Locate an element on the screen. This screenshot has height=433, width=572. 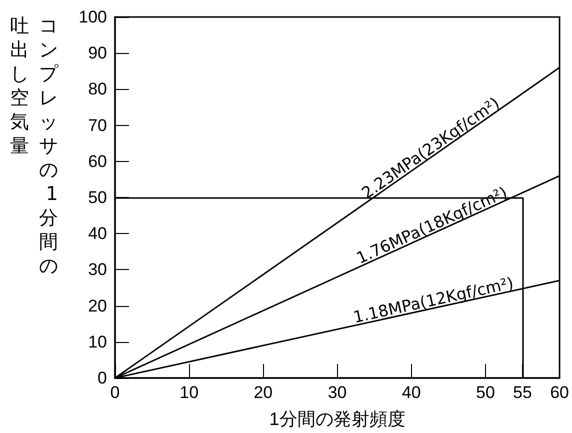
x-tick-label: 0 is located at coordinates (115, 392).